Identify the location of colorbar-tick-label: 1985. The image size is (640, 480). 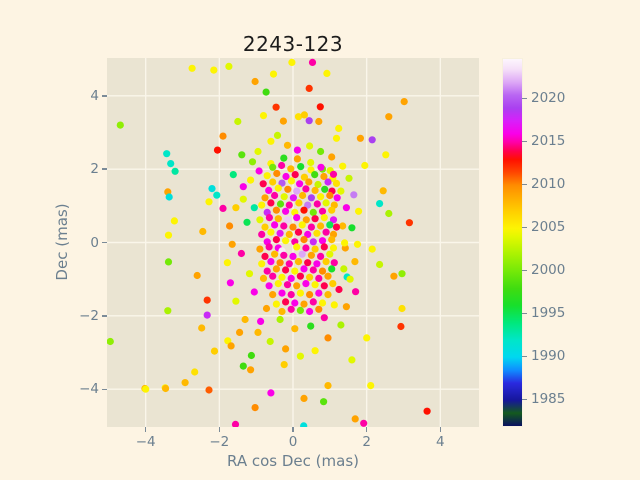
(548, 399).